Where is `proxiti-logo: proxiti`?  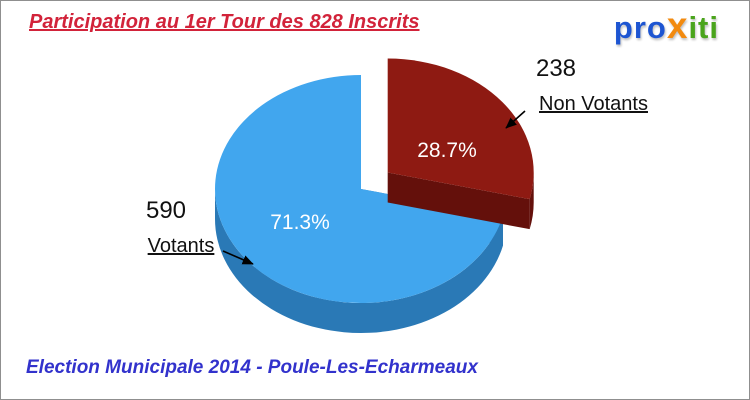 proxiti-logo: proxiti is located at coordinates (666, 26).